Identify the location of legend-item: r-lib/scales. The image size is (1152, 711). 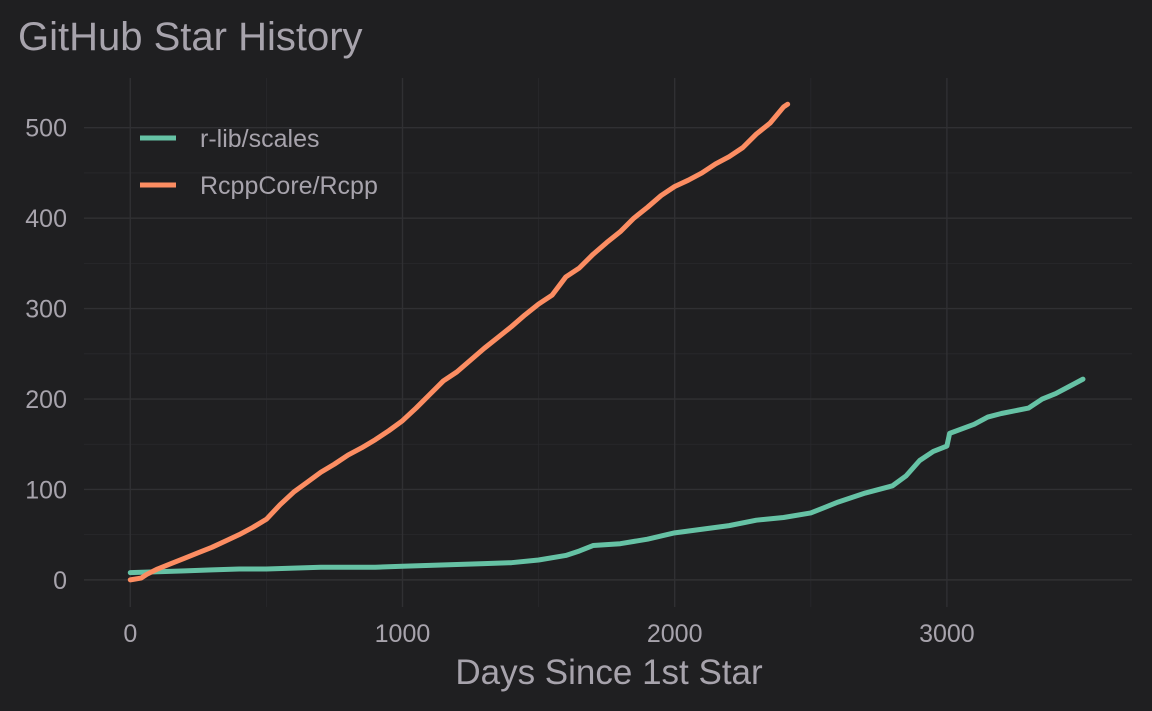
(229, 139).